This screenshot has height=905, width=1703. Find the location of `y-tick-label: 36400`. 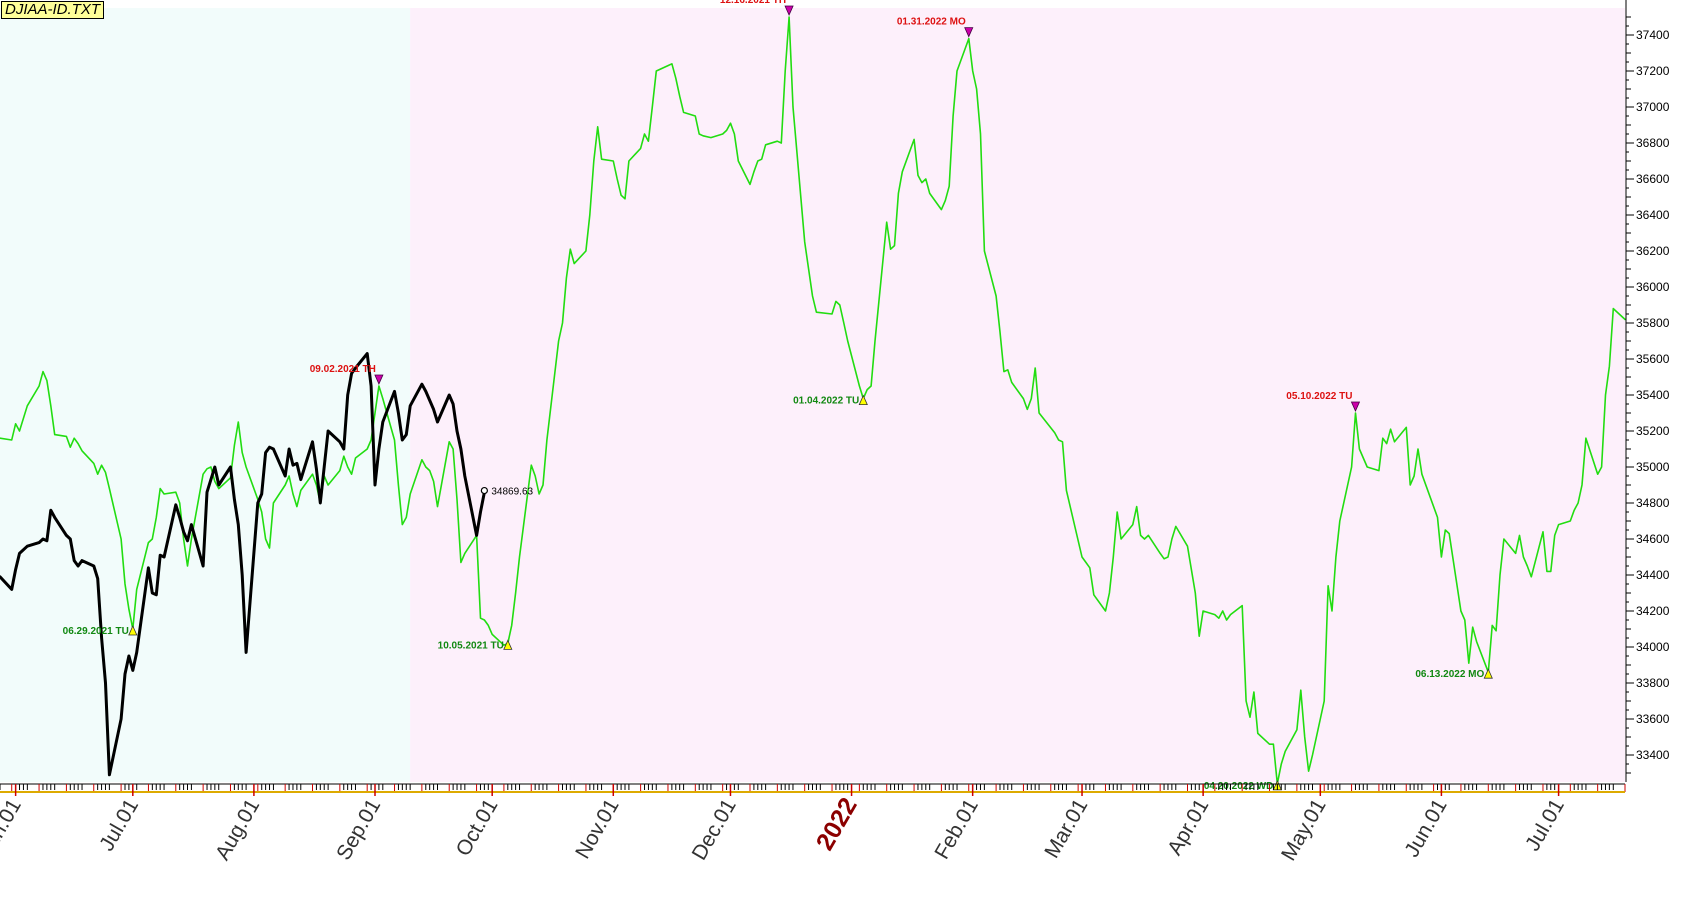

y-tick-label: 36400 is located at coordinates (1653, 215).